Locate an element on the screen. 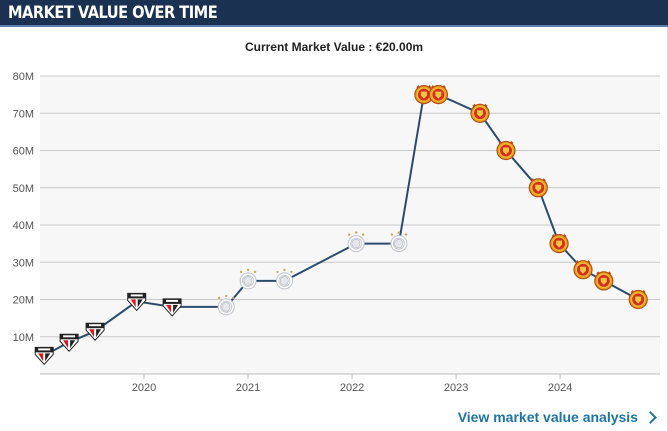 The width and height of the screenshot is (668, 431). y-tick-label: 40M is located at coordinates (23, 226).